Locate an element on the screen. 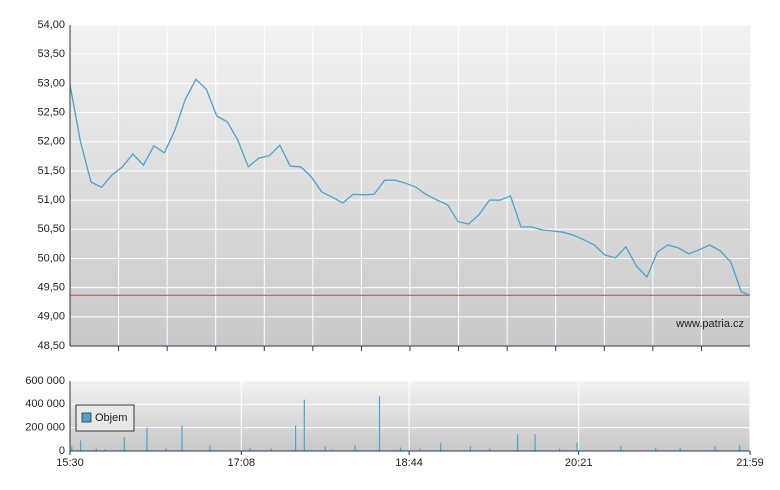 This screenshot has width=780, height=490. y-tick-label: 53,50 is located at coordinates (51, 54).